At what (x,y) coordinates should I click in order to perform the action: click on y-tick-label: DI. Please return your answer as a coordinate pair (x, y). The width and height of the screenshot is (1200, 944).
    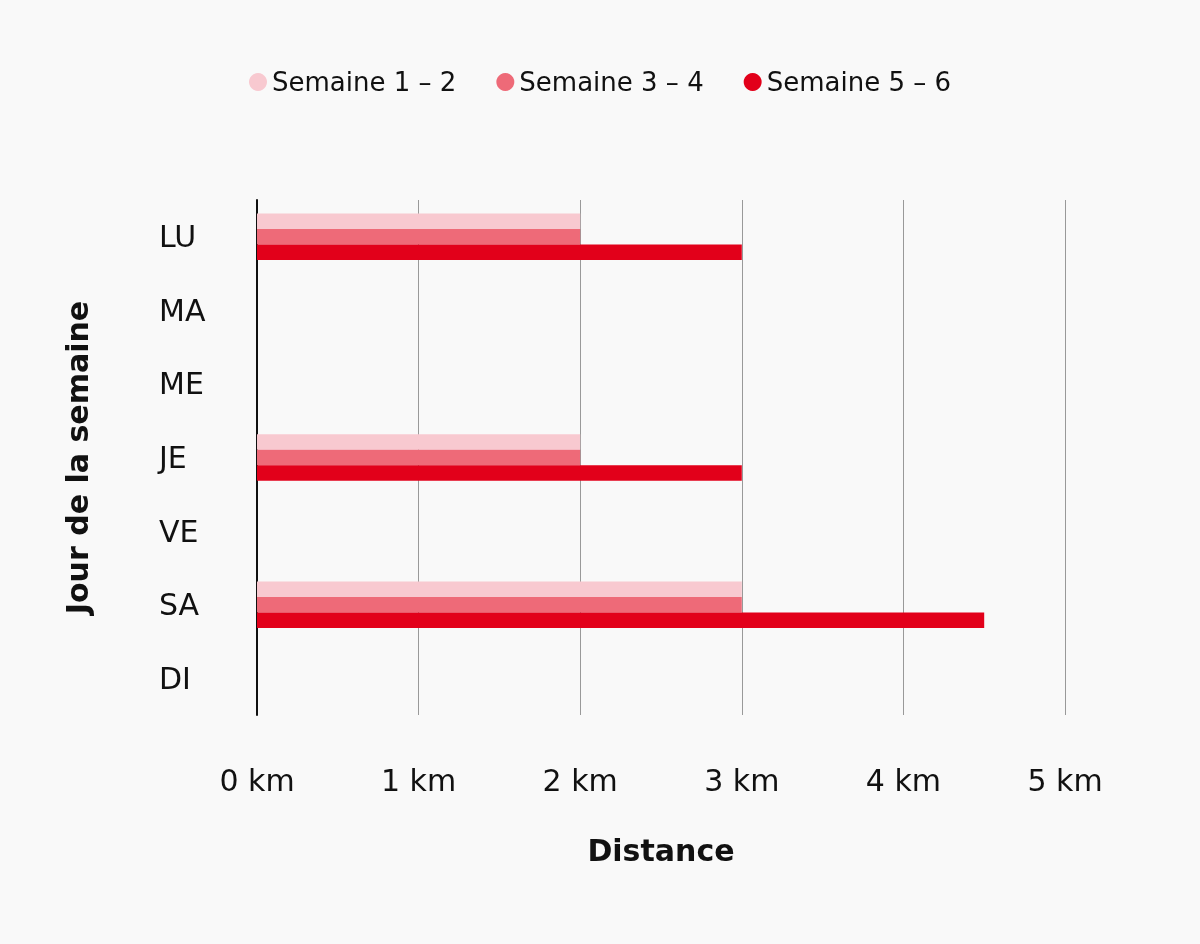
    Looking at the image, I should click on (175, 678).